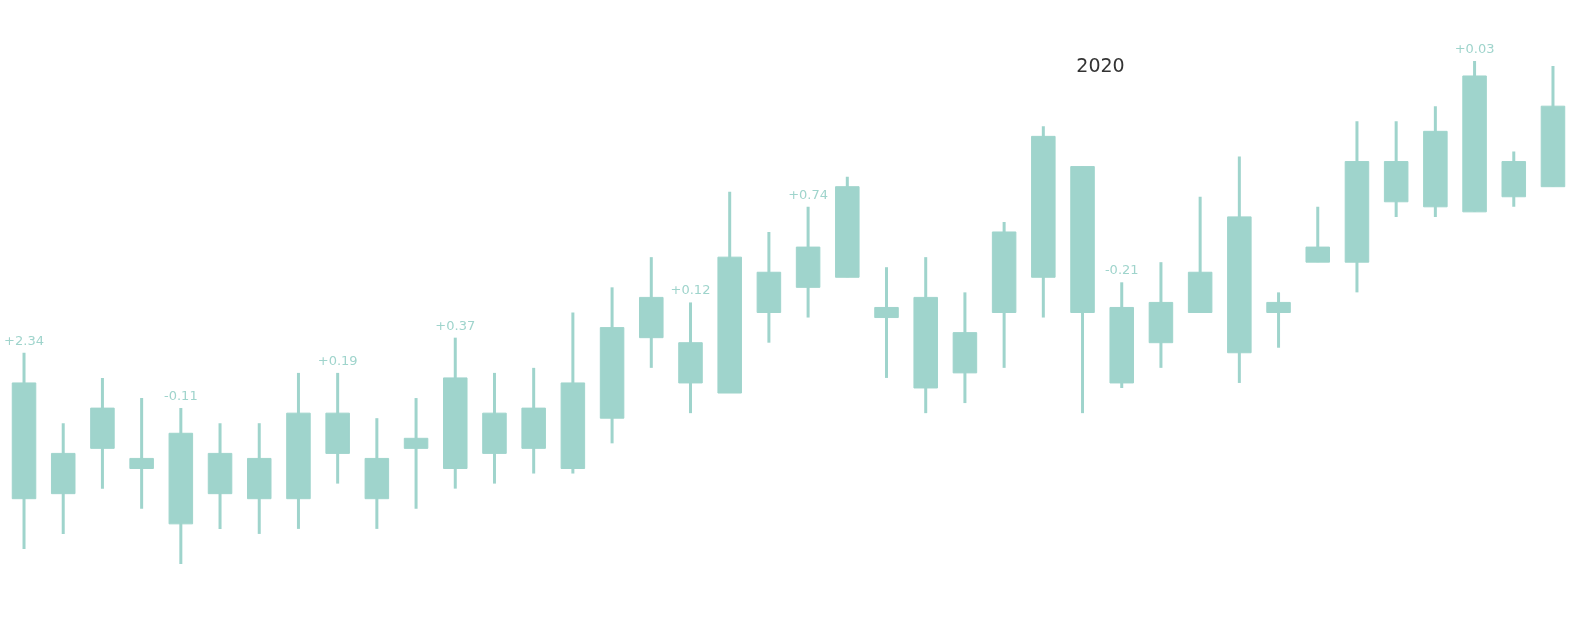  Describe the element at coordinates (181, 396) in the screenshot. I see `text: -0.11` at that location.